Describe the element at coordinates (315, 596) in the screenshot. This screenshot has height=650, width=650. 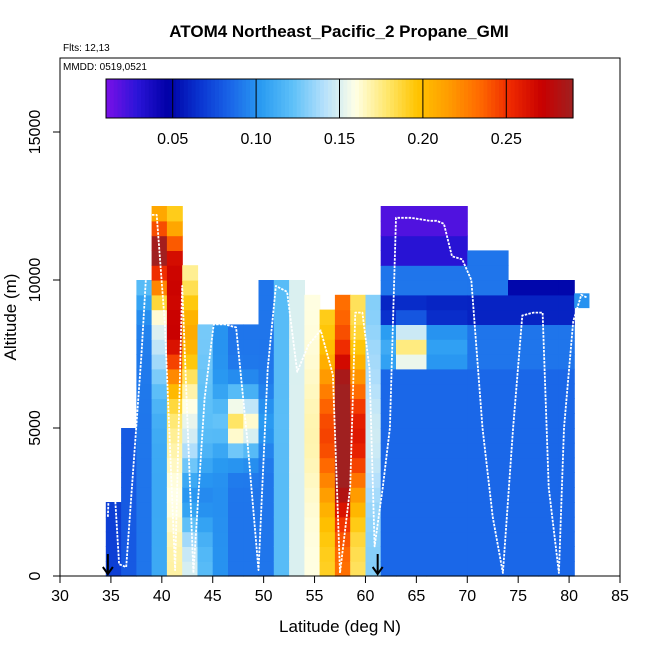
I see `x-tick-label: 55` at that location.